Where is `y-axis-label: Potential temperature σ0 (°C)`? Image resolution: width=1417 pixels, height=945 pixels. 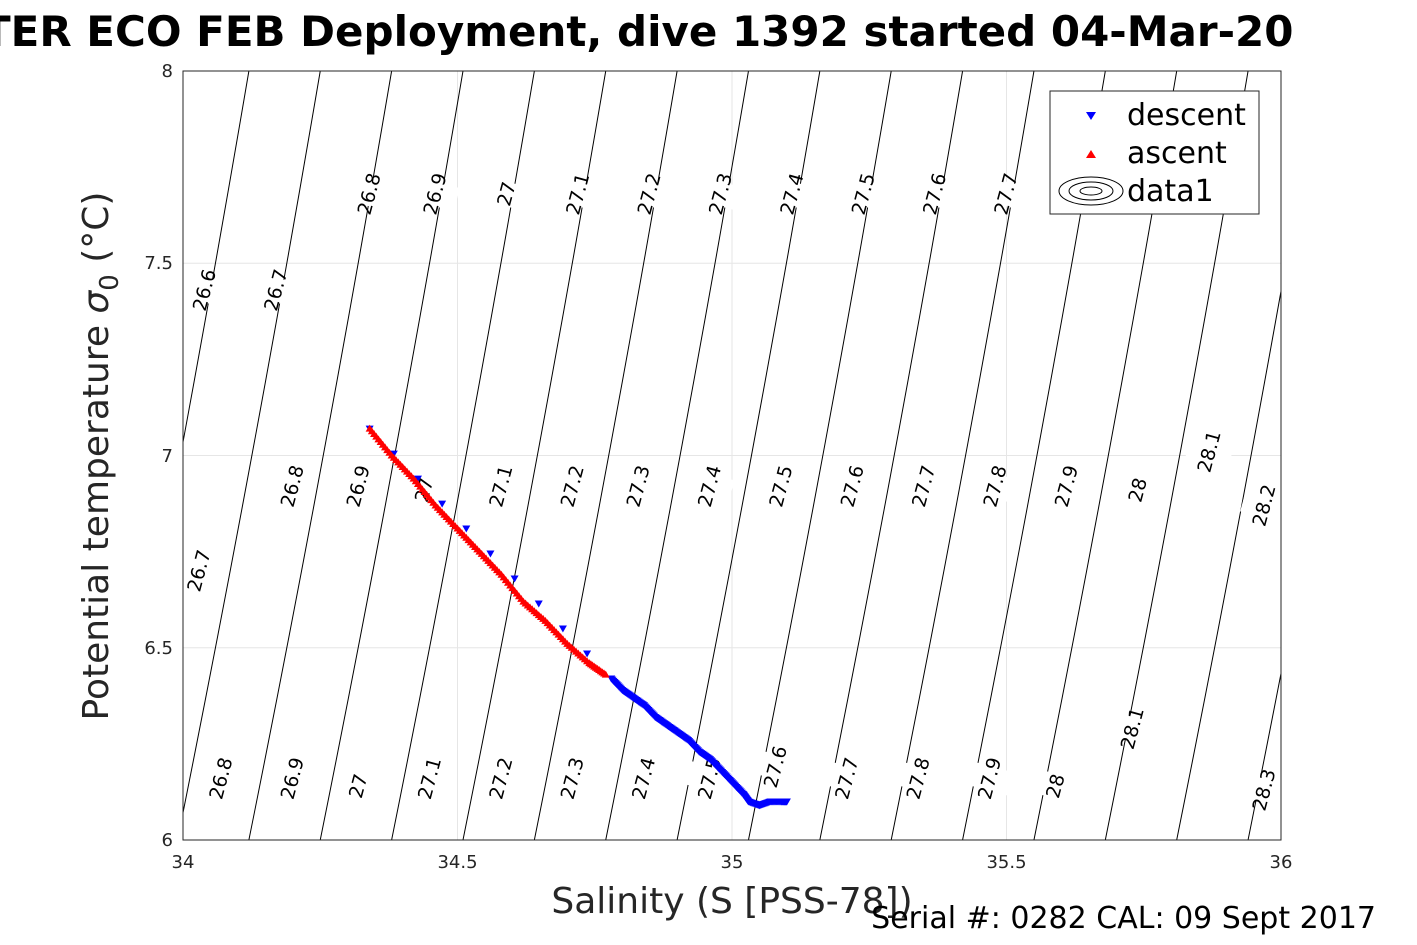 y-axis-label: Potential temperature σ0 (°C) is located at coordinates (100, 456).